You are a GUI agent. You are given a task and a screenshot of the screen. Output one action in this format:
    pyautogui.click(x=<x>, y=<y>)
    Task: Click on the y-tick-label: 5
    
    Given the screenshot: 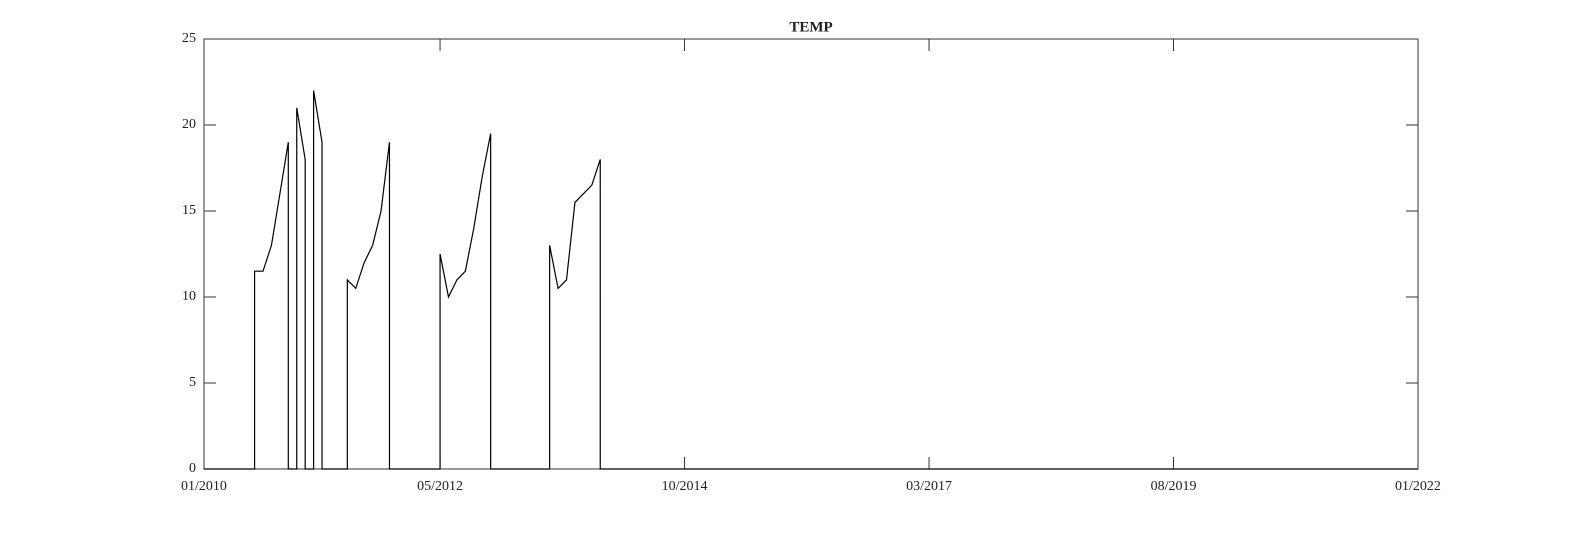 What is the action you would take?
    pyautogui.click(x=192, y=382)
    